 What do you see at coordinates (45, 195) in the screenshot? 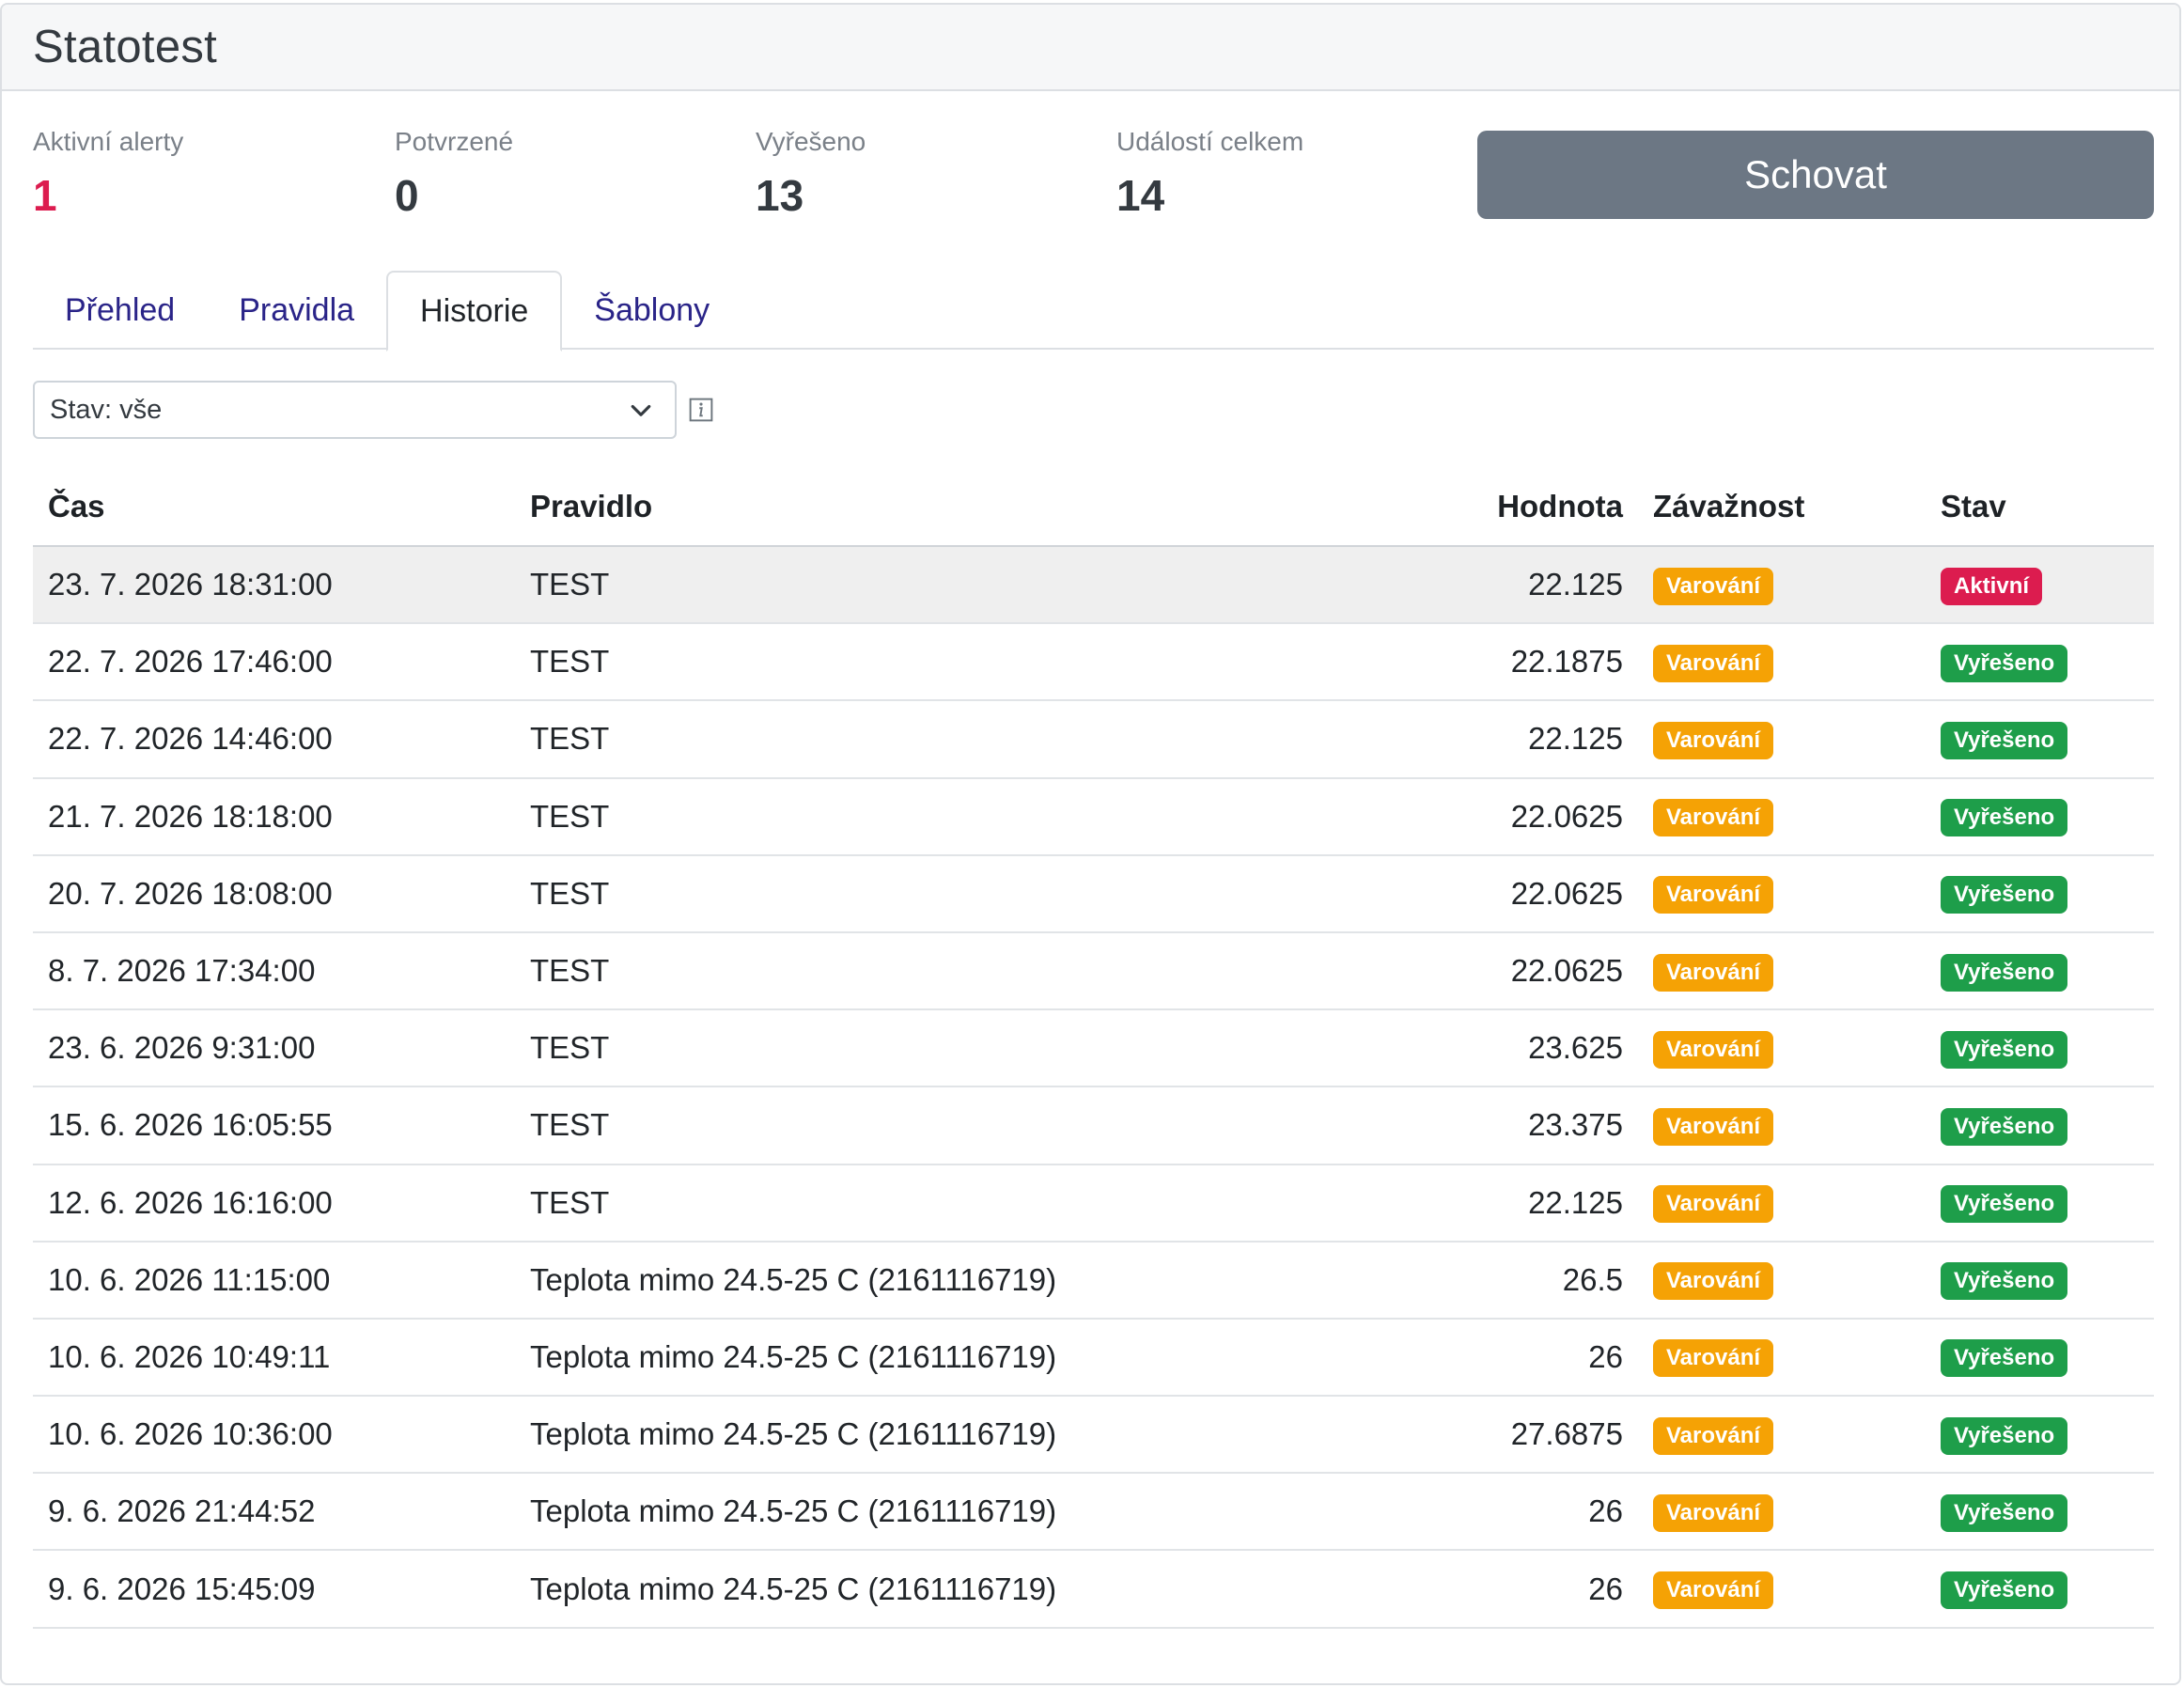
I see `stat-value: 1` at bounding box center [45, 195].